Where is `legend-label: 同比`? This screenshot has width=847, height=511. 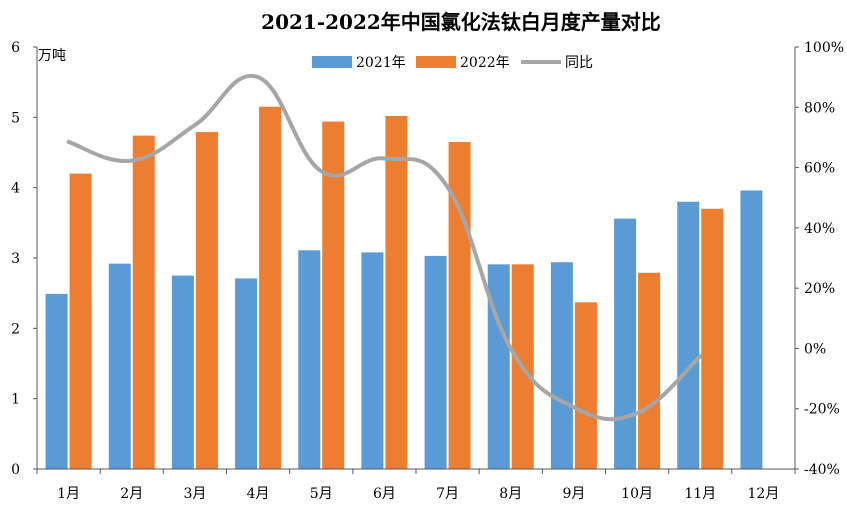
legend-label: 同比 is located at coordinates (579, 63).